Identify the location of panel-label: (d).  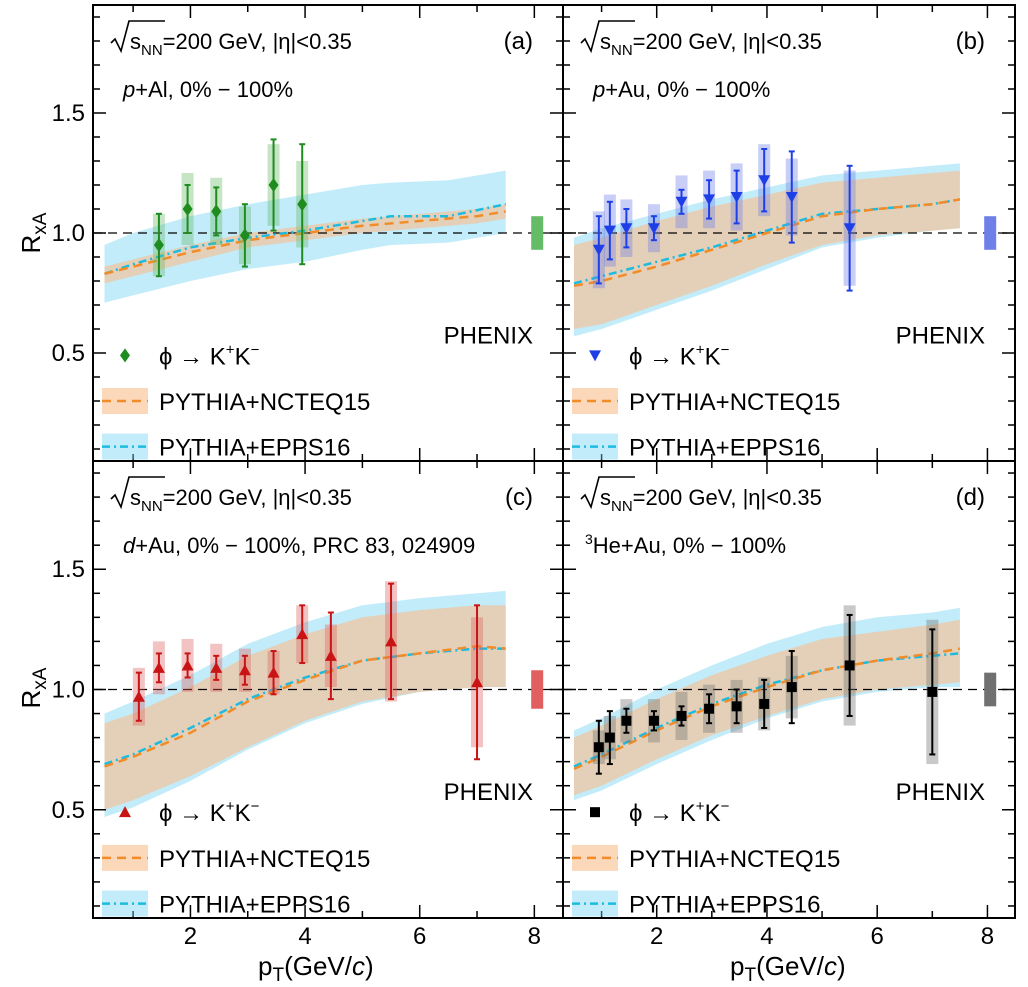
(970, 497).